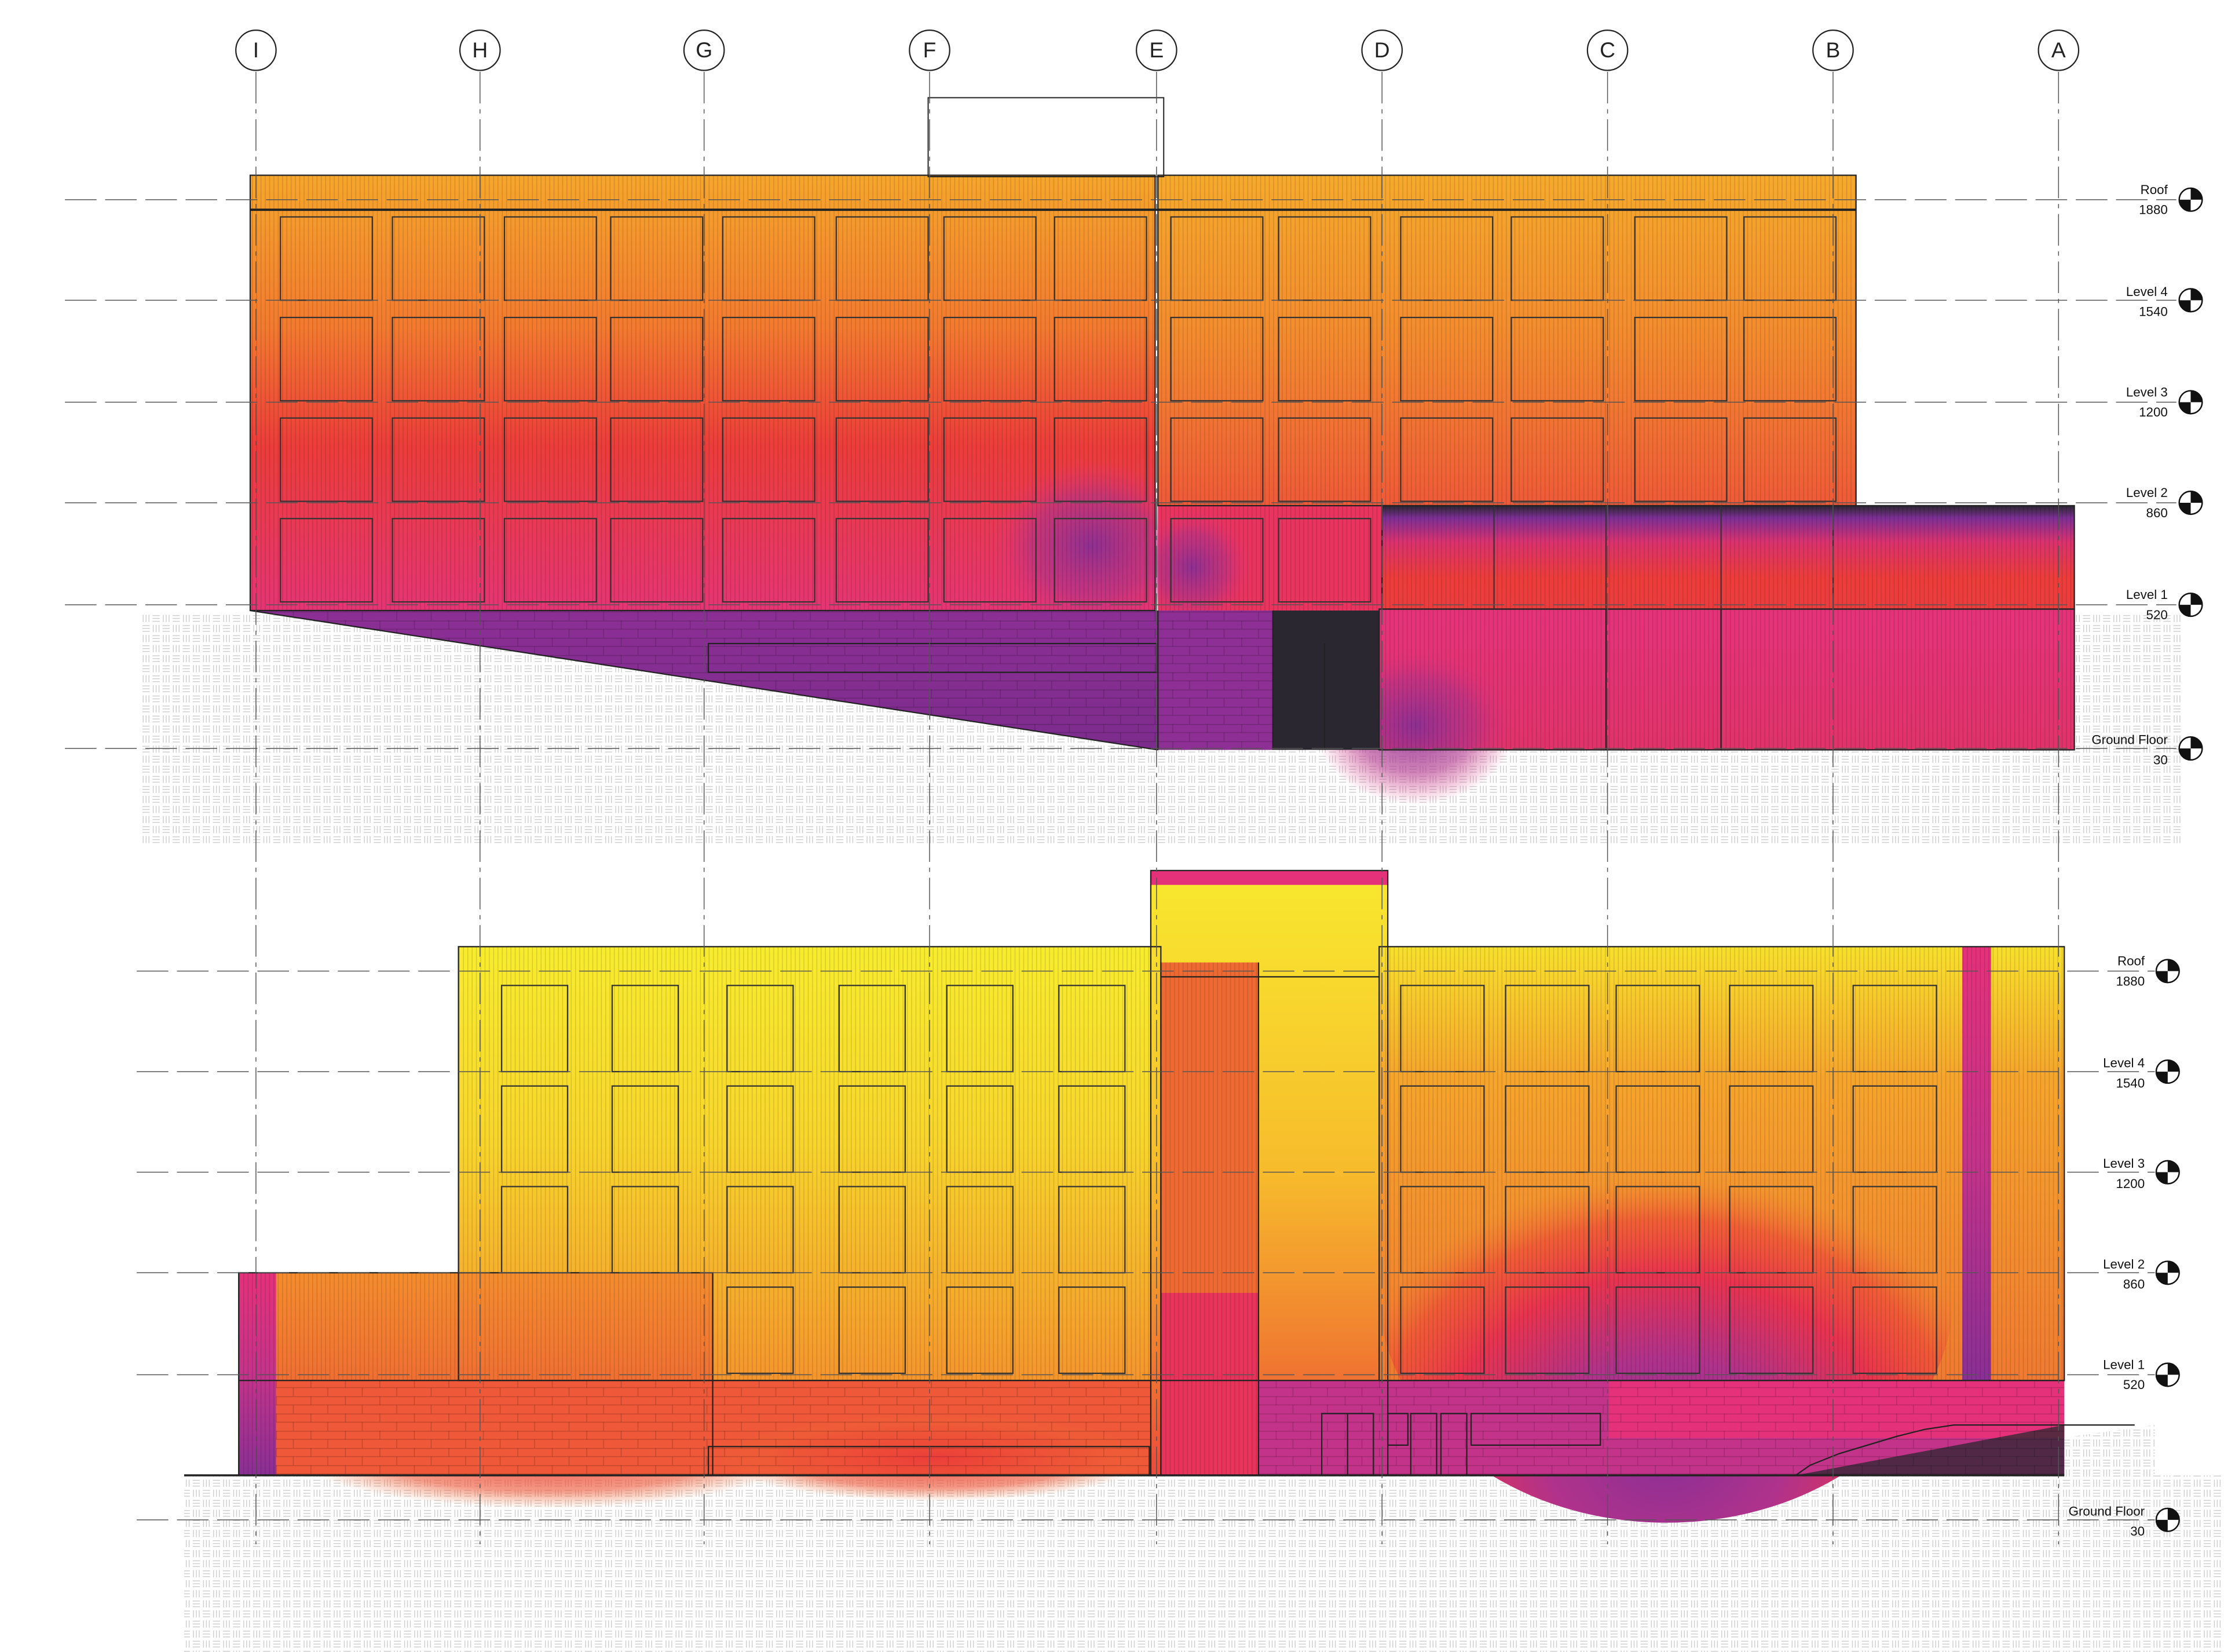 Image resolution: width=2224 pixels, height=1652 pixels. What do you see at coordinates (2134, 1384) in the screenshot?
I see `level-elevation: 520` at bounding box center [2134, 1384].